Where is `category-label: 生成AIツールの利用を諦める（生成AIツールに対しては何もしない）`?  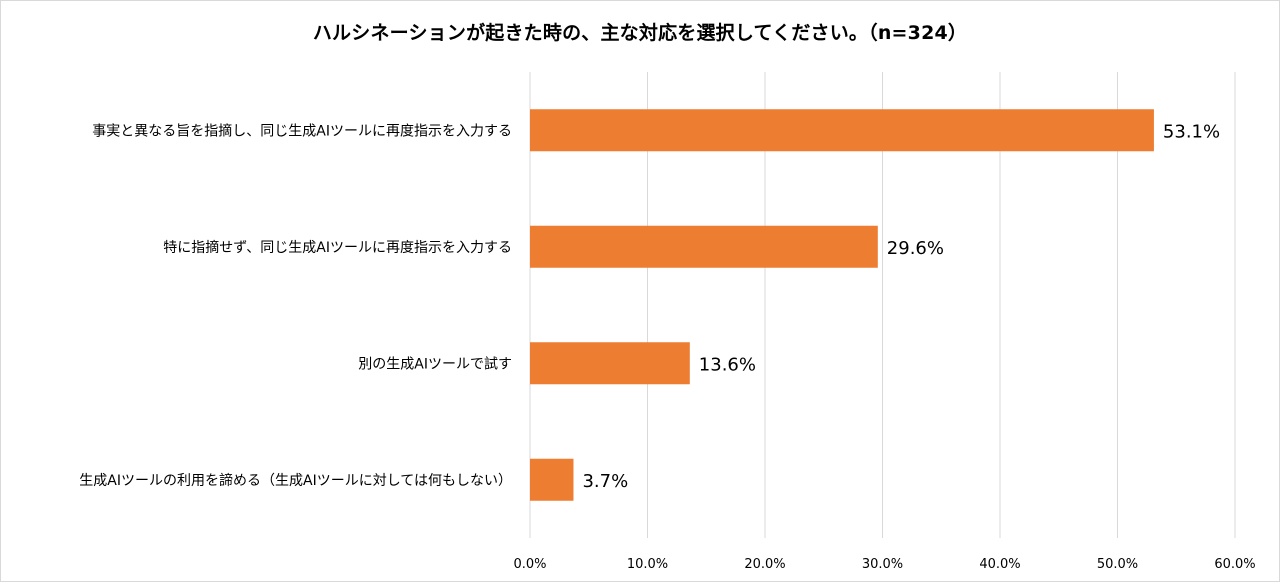
category-label: 生成AIツールの利用を諦める（生成AIツールに対しては何もしない） is located at coordinates (295, 480).